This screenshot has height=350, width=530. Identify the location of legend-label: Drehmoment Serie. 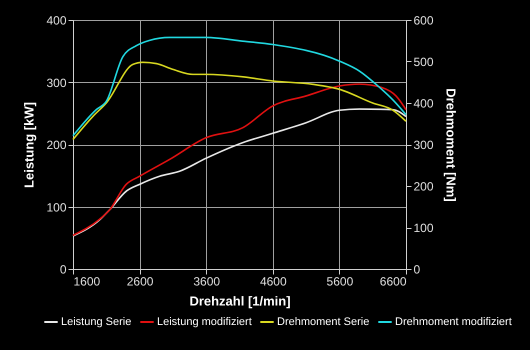
(323, 322).